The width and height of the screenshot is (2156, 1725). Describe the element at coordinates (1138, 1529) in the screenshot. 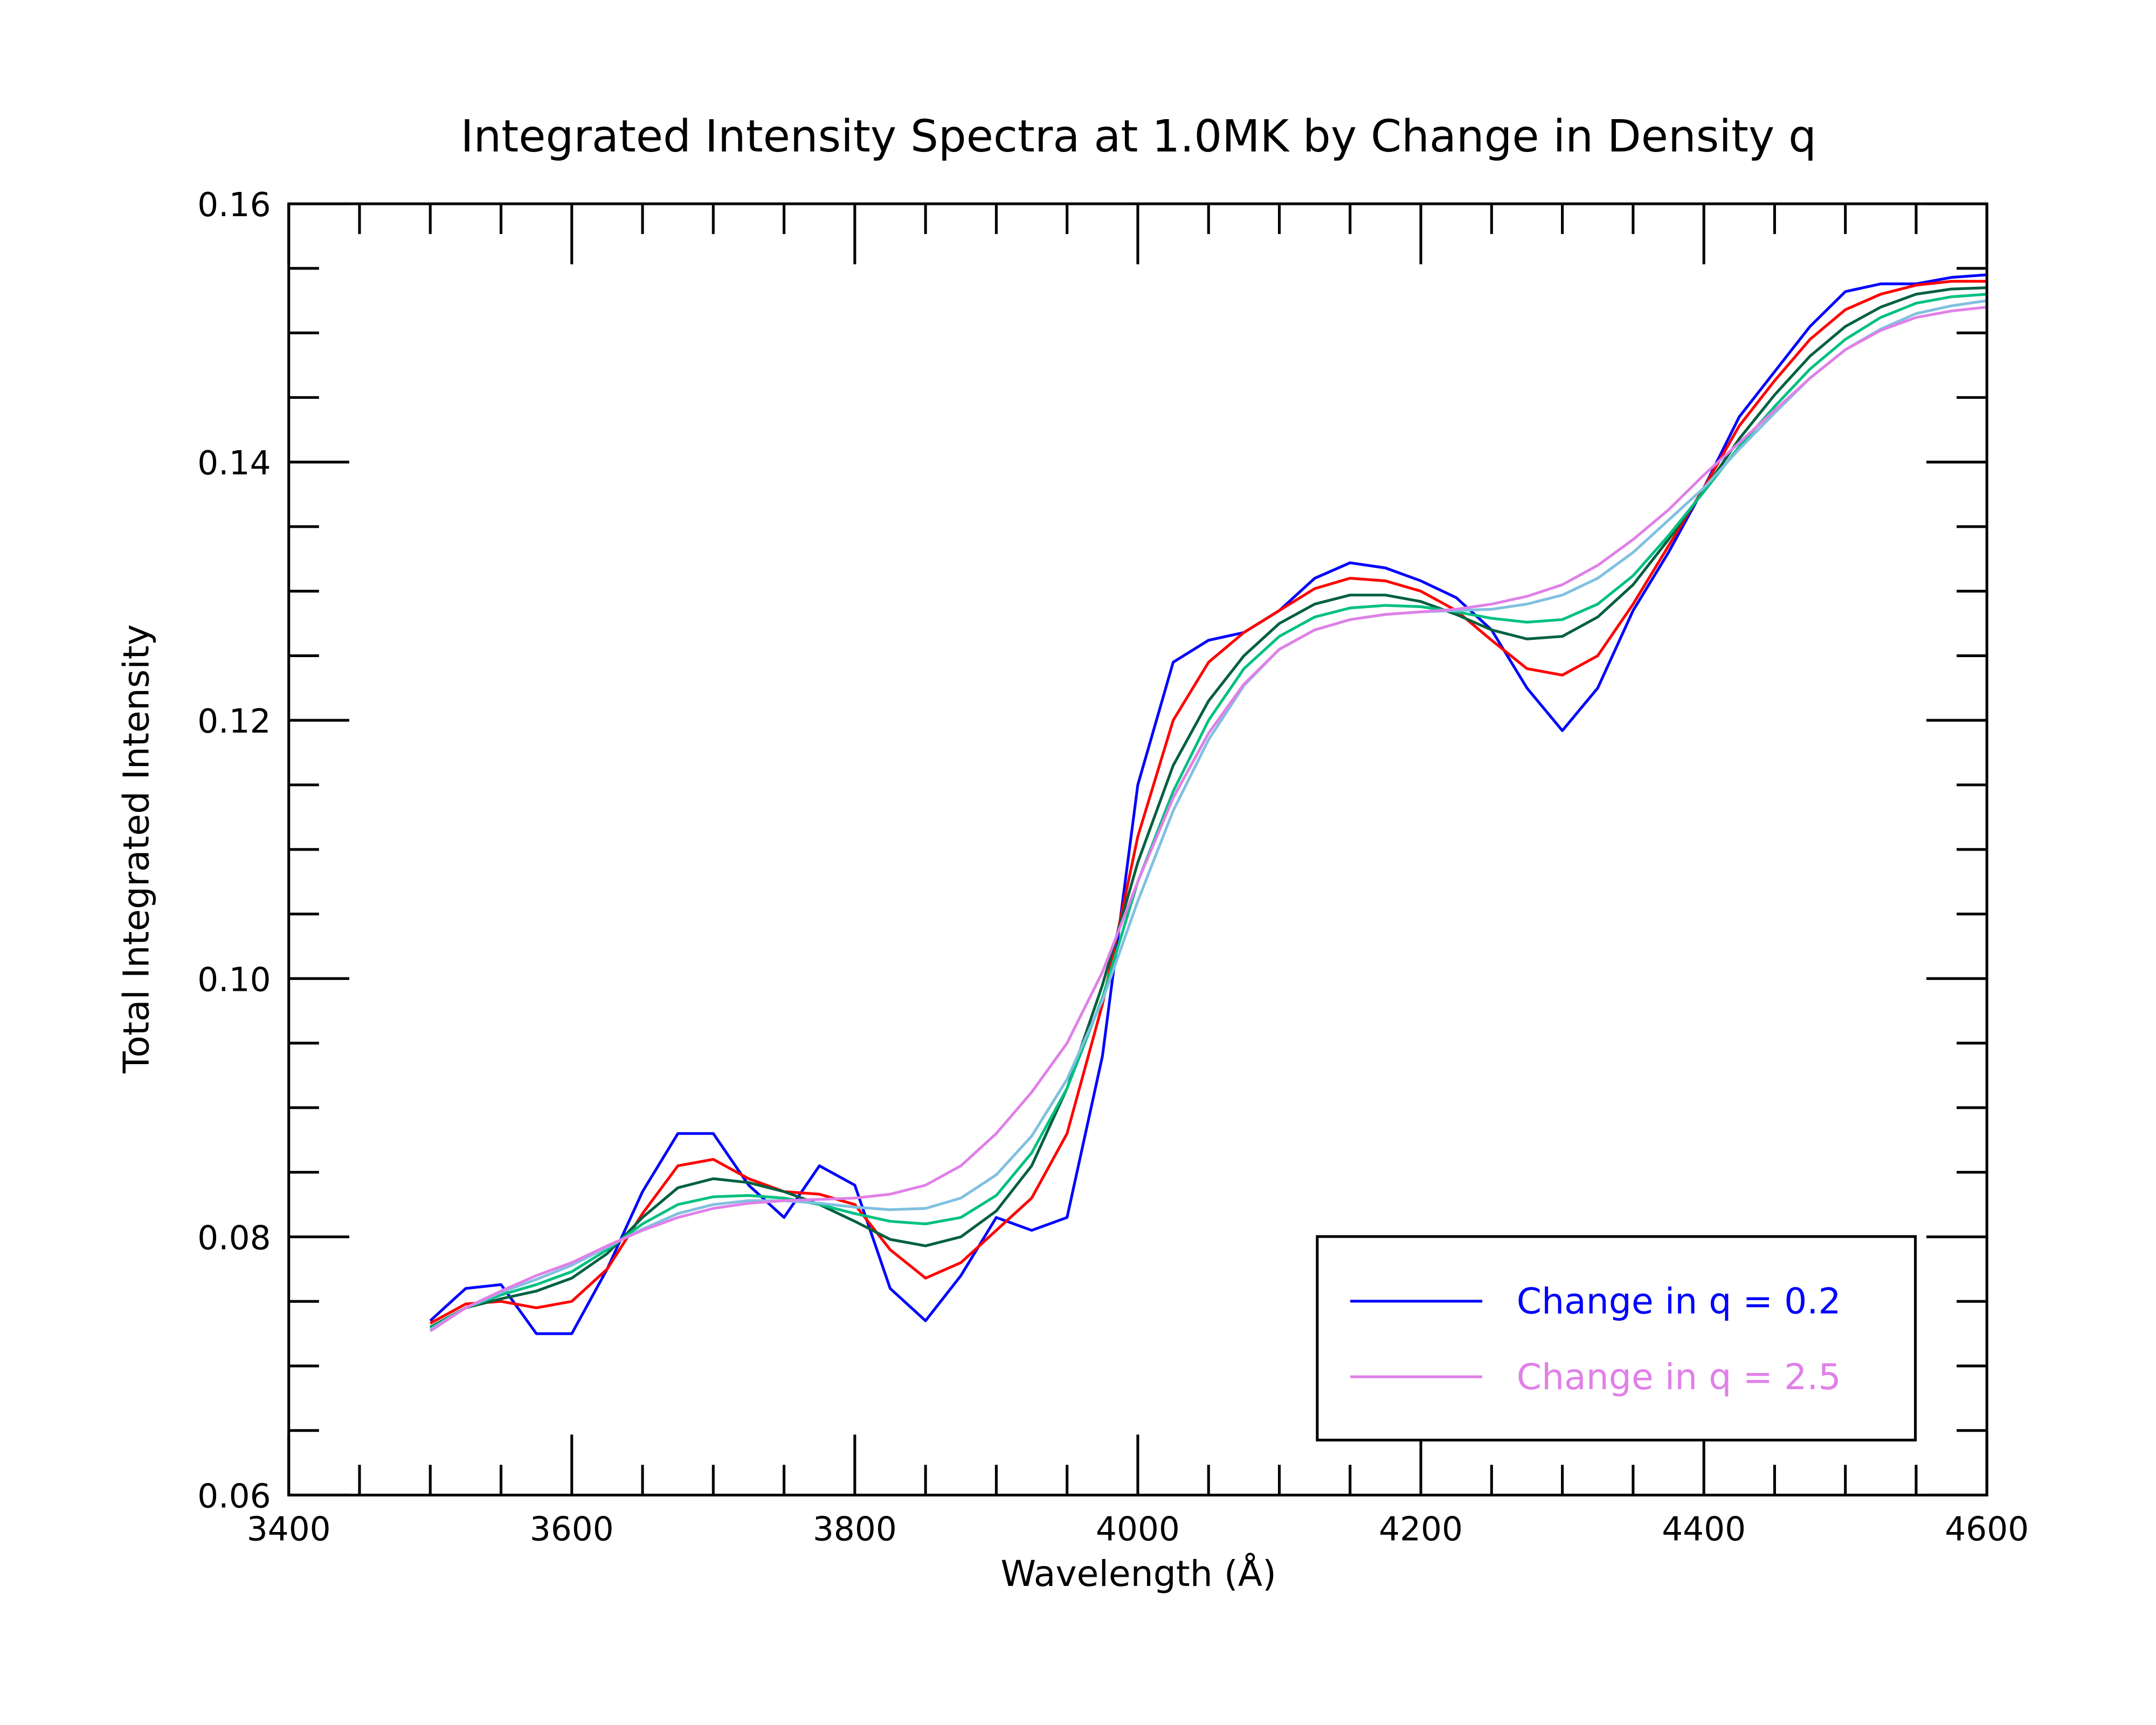

I see `x-tick-label: 4000` at that location.